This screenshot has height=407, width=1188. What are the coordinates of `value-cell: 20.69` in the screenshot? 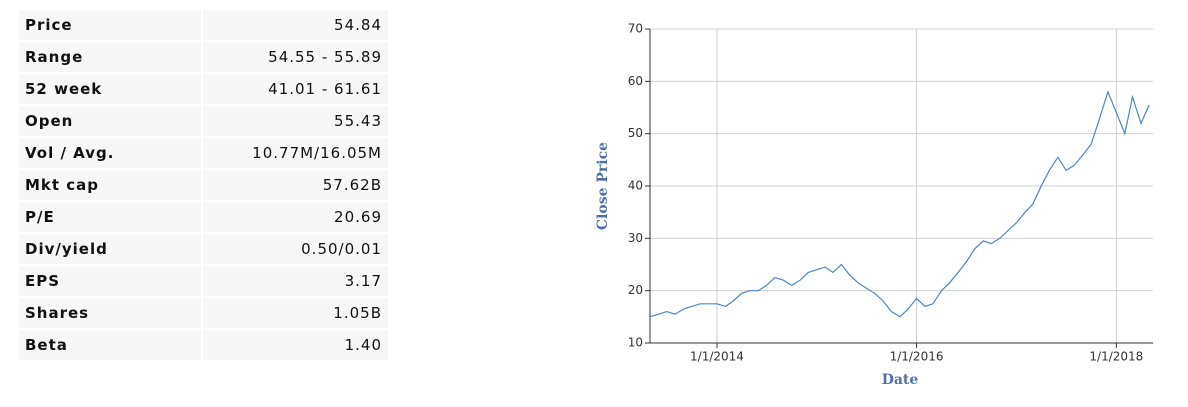 It's located at (295, 217).